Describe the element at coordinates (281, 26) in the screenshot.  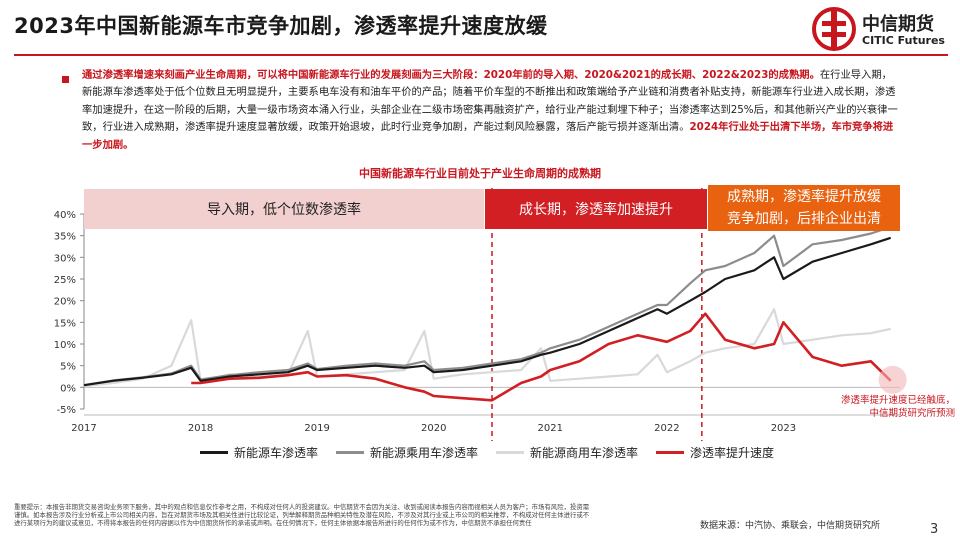
I see `page-title: 2023年中国新能源车市竞争加剧，渗透率提升速度放缓` at that location.